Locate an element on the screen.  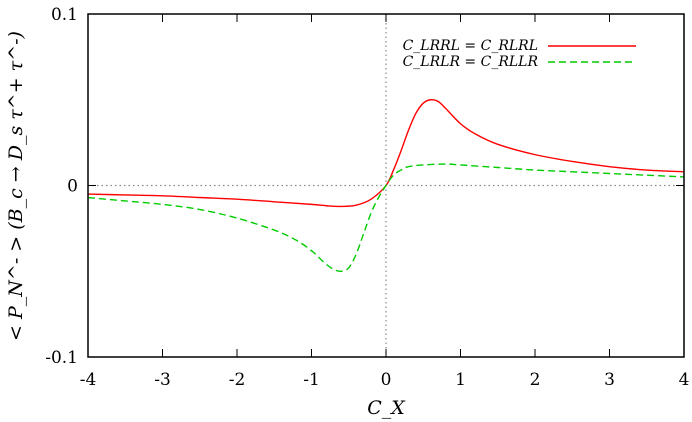
y-axis-label: < P_N^- > (B_c → D_s τ^+ τ^-) is located at coordinates (16, 186).